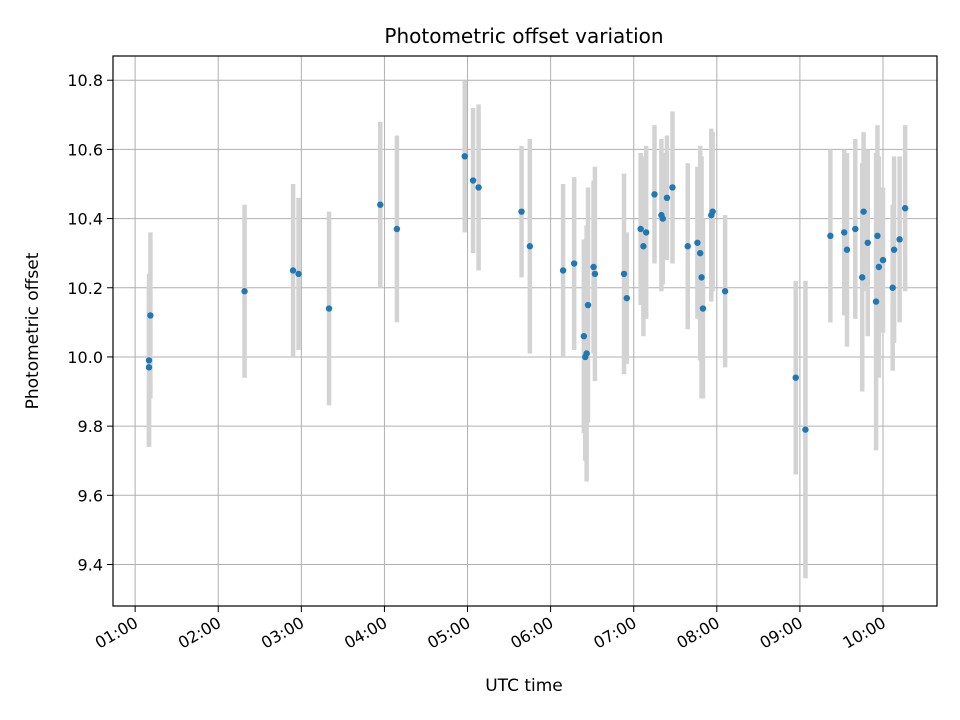  I want to click on y-tick-label: 9.8, so click(90, 426).